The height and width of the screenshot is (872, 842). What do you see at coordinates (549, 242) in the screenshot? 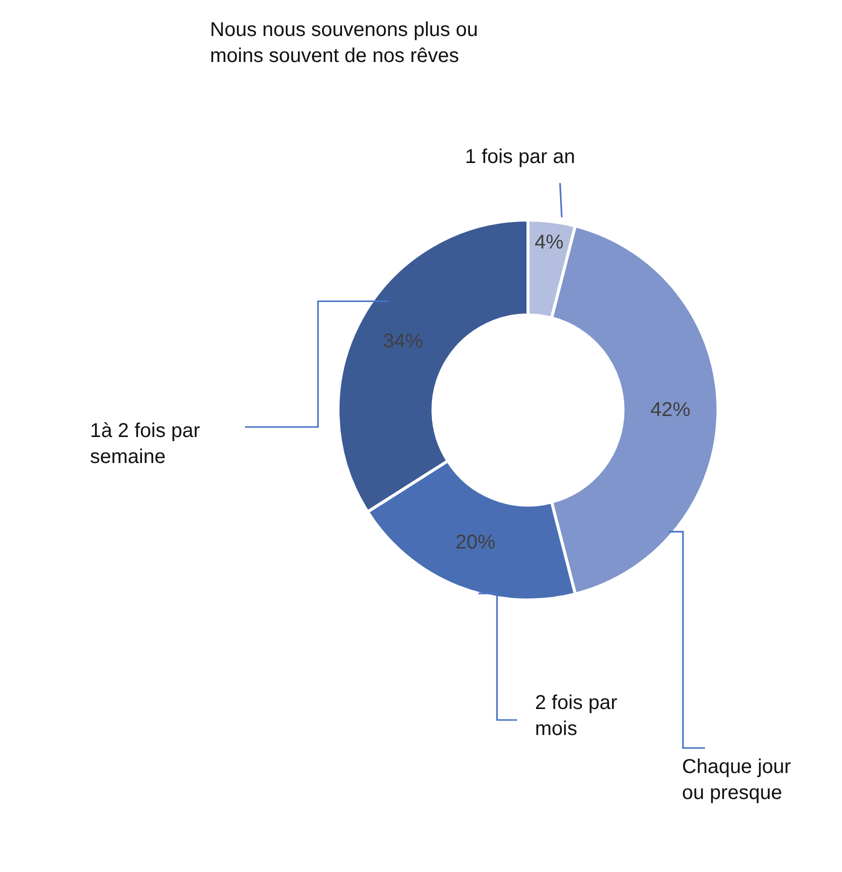
I see `data-label: 4%` at bounding box center [549, 242].